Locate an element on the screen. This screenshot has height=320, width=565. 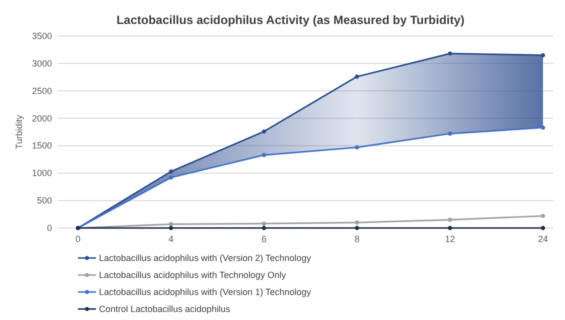
legend-label: Lactobacillus acidophilus with (Version 1) Technology is located at coordinates (205, 292).